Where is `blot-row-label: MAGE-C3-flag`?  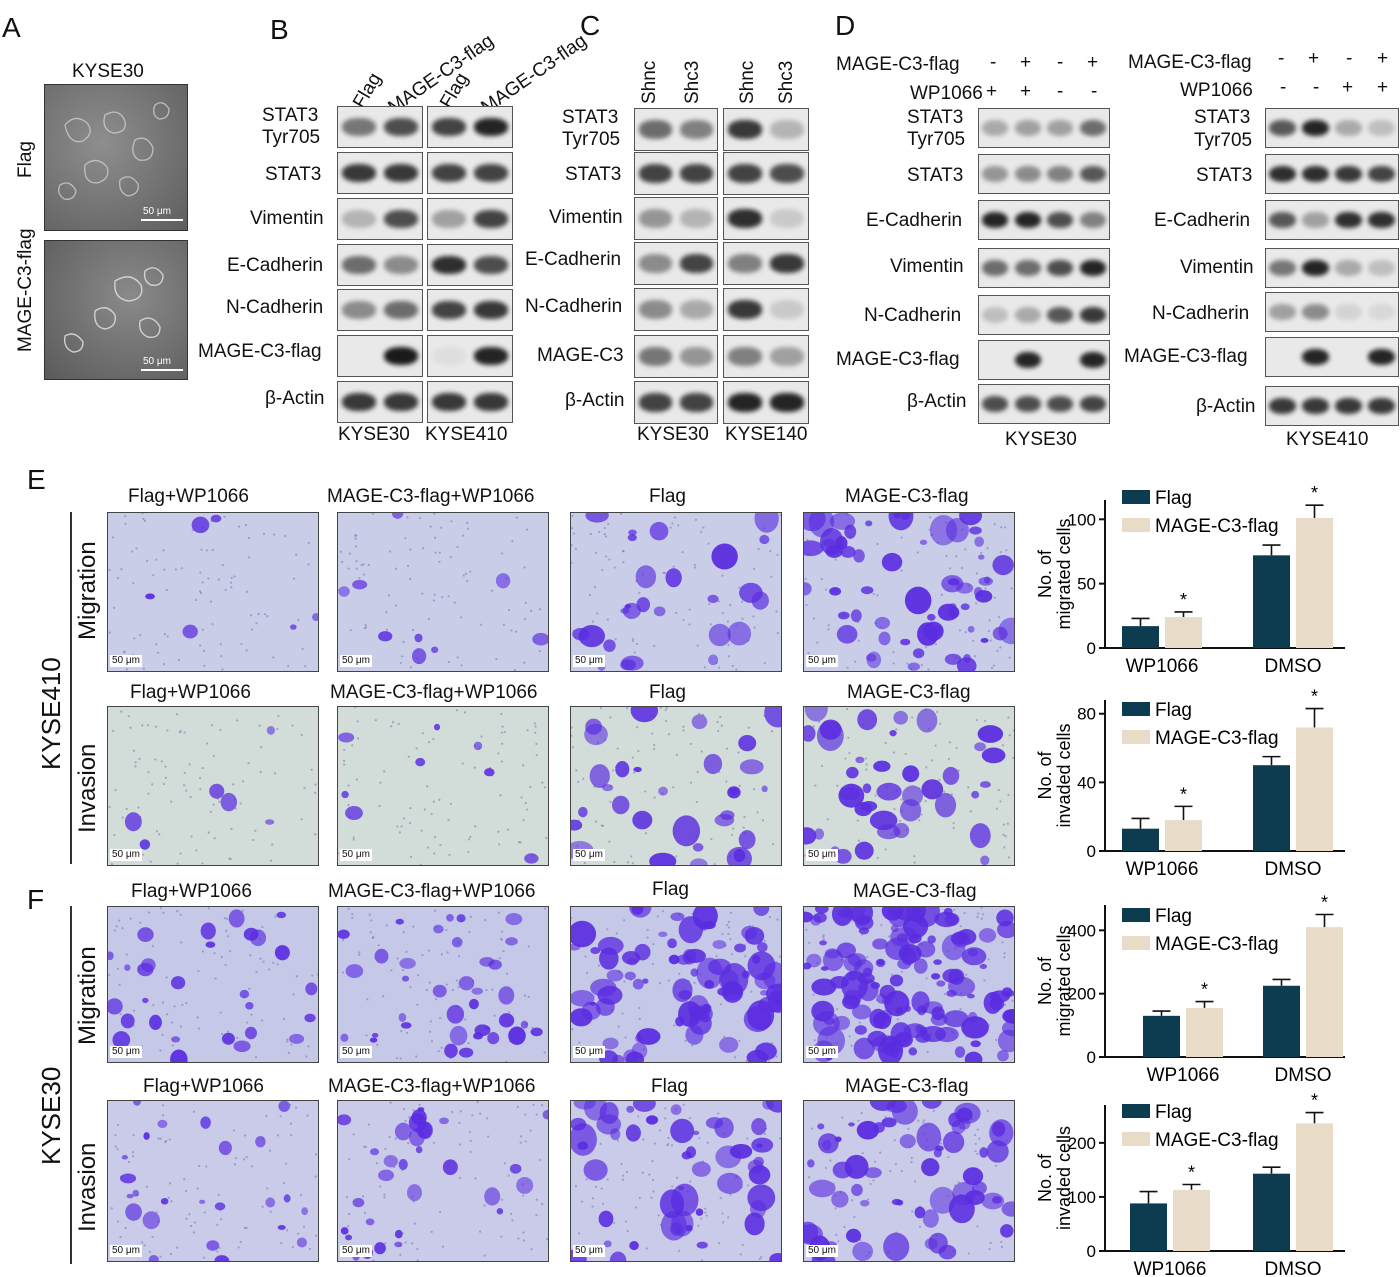
blot-row-label: MAGE-C3-flag is located at coordinates (1186, 356).